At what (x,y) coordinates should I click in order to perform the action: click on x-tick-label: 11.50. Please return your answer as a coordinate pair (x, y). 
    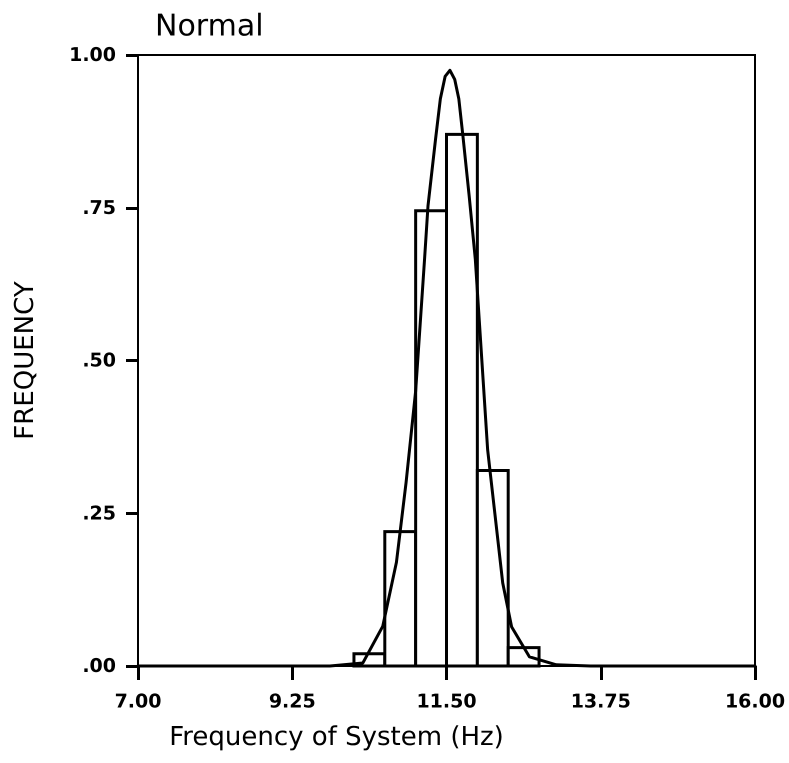
    Looking at the image, I should click on (446, 701).